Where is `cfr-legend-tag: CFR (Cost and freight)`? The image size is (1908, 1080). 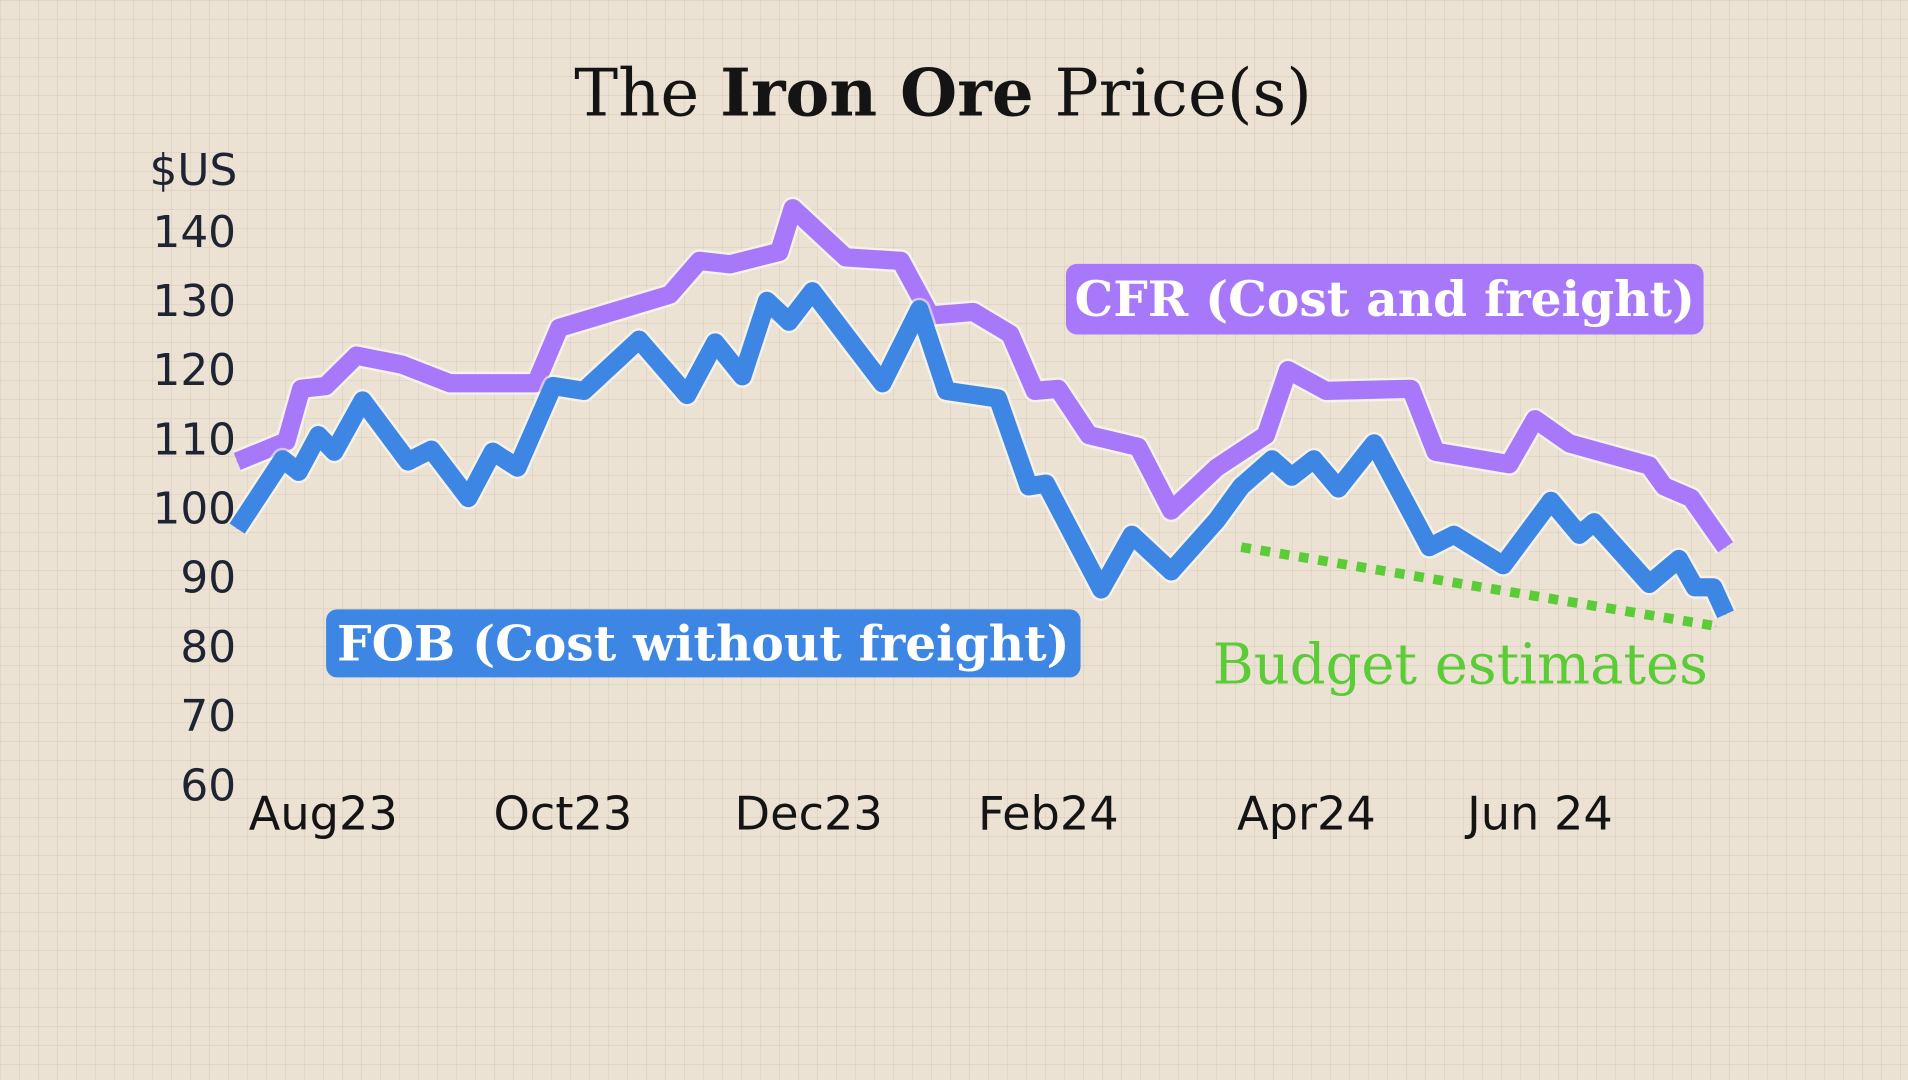
cfr-legend-tag: CFR (Cost and freight) is located at coordinates (1384, 299).